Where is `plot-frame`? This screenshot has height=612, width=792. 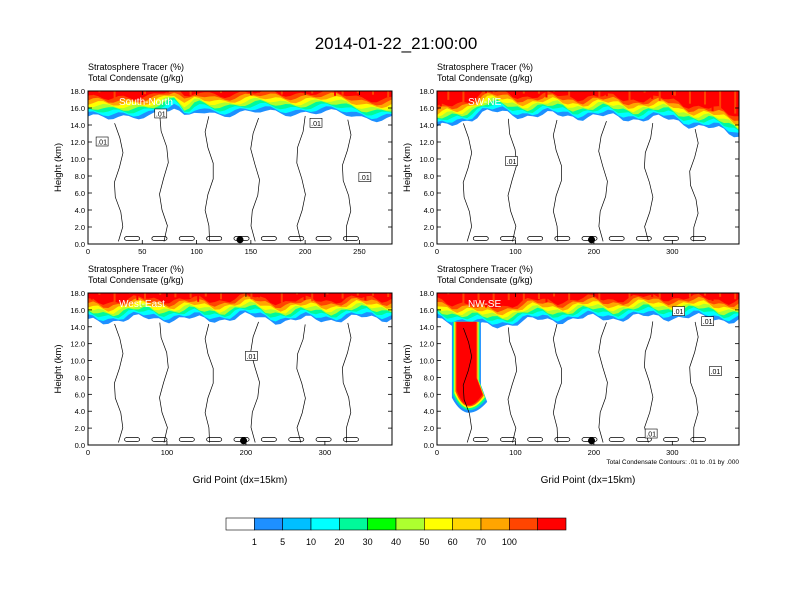 plot-frame is located at coordinates (240, 369).